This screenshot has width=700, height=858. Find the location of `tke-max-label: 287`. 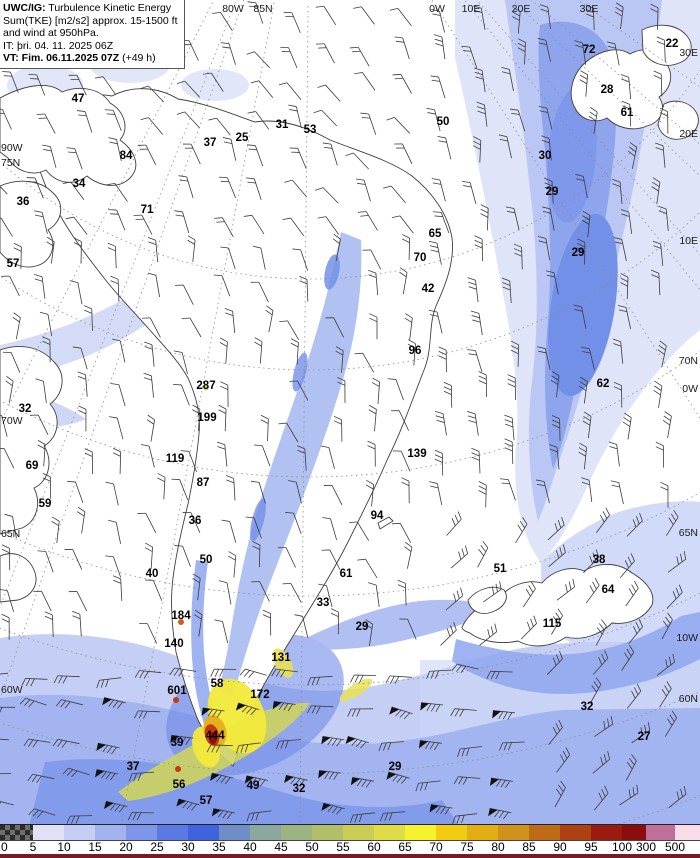

tke-max-label: 287 is located at coordinates (205, 386).